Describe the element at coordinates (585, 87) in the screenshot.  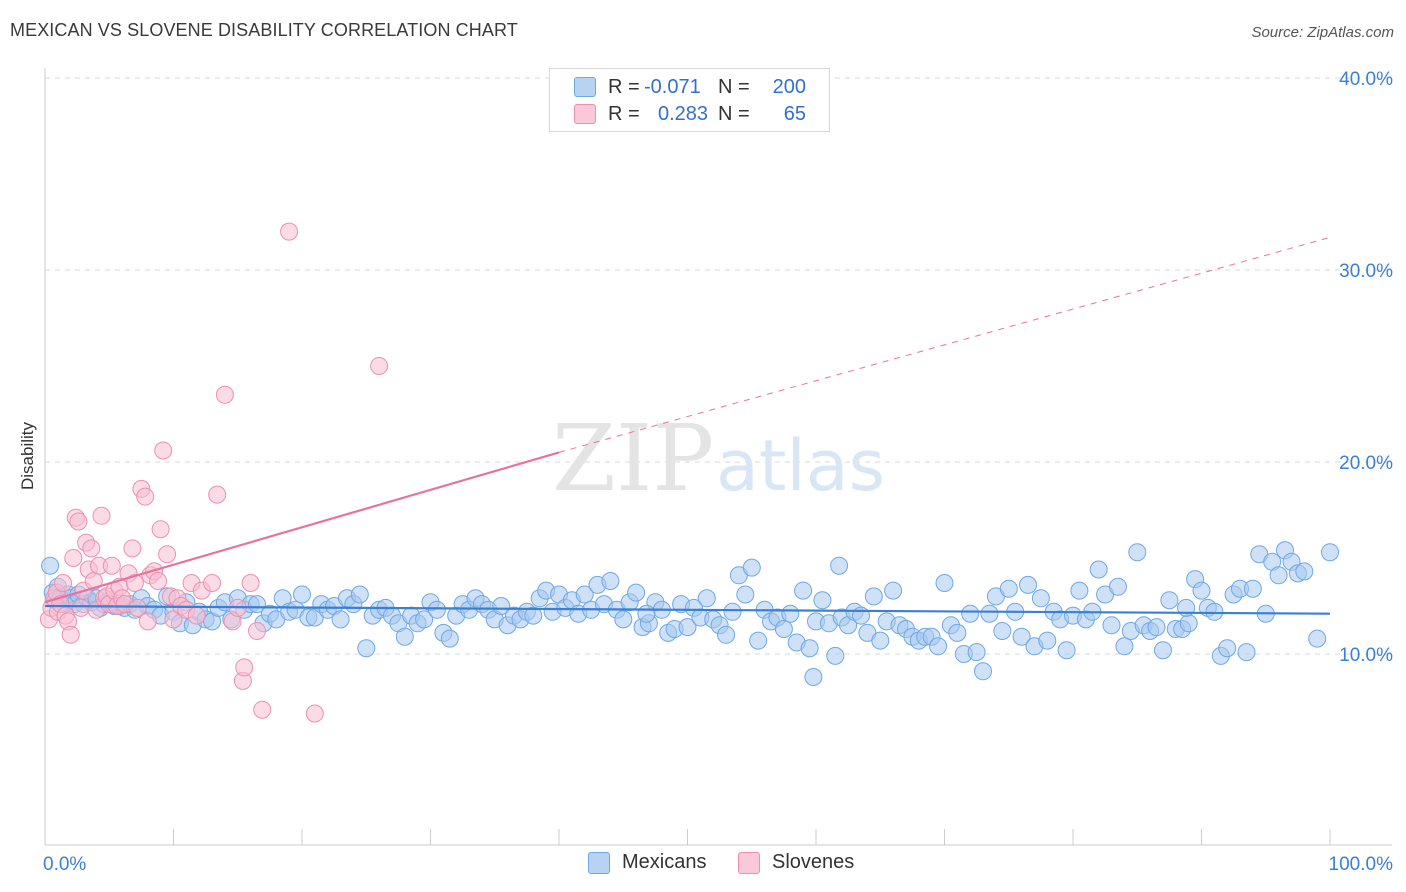
I see `mexicans-swatch` at that location.